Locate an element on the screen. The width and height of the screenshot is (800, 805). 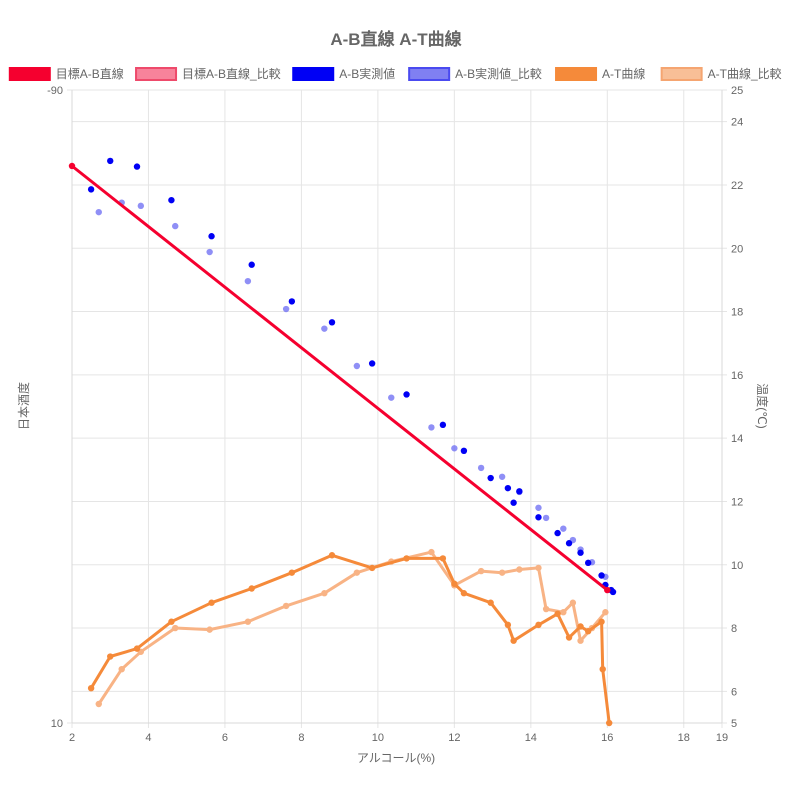
x-tick-label: 14 is located at coordinates (531, 738).